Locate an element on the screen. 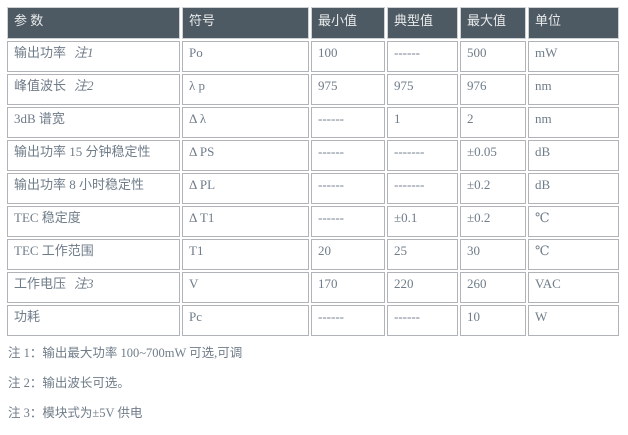 The width and height of the screenshot is (628, 435). note-reference: 注3 is located at coordinates (84, 283).